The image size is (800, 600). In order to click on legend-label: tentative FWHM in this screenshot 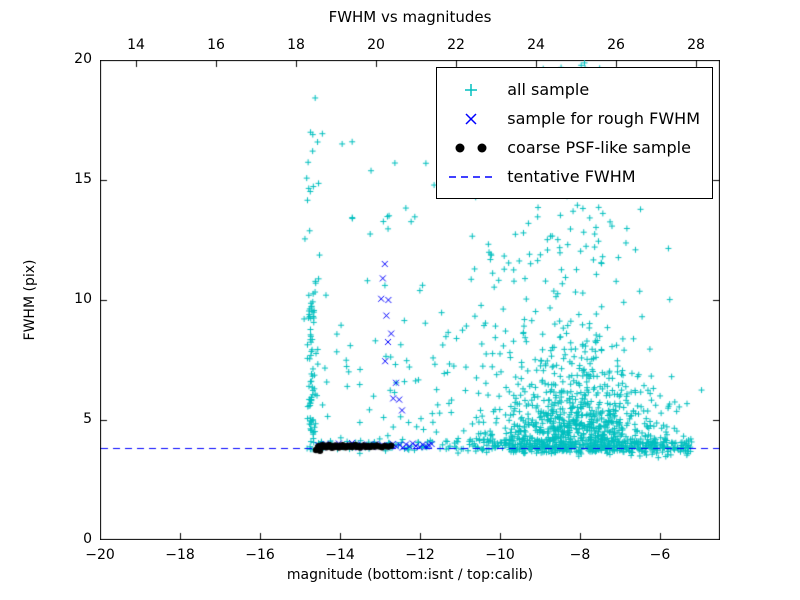, I will do `click(571, 176)`.